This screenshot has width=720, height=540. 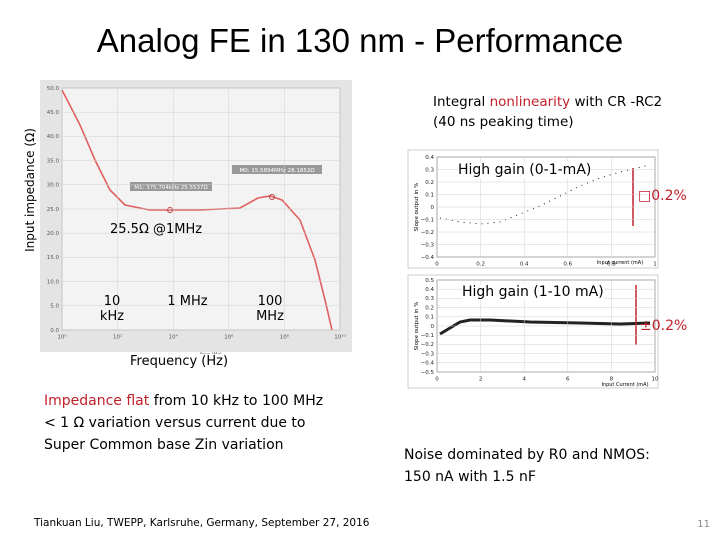 I want to click on x-tick-label: 10, so click(x=655, y=380).